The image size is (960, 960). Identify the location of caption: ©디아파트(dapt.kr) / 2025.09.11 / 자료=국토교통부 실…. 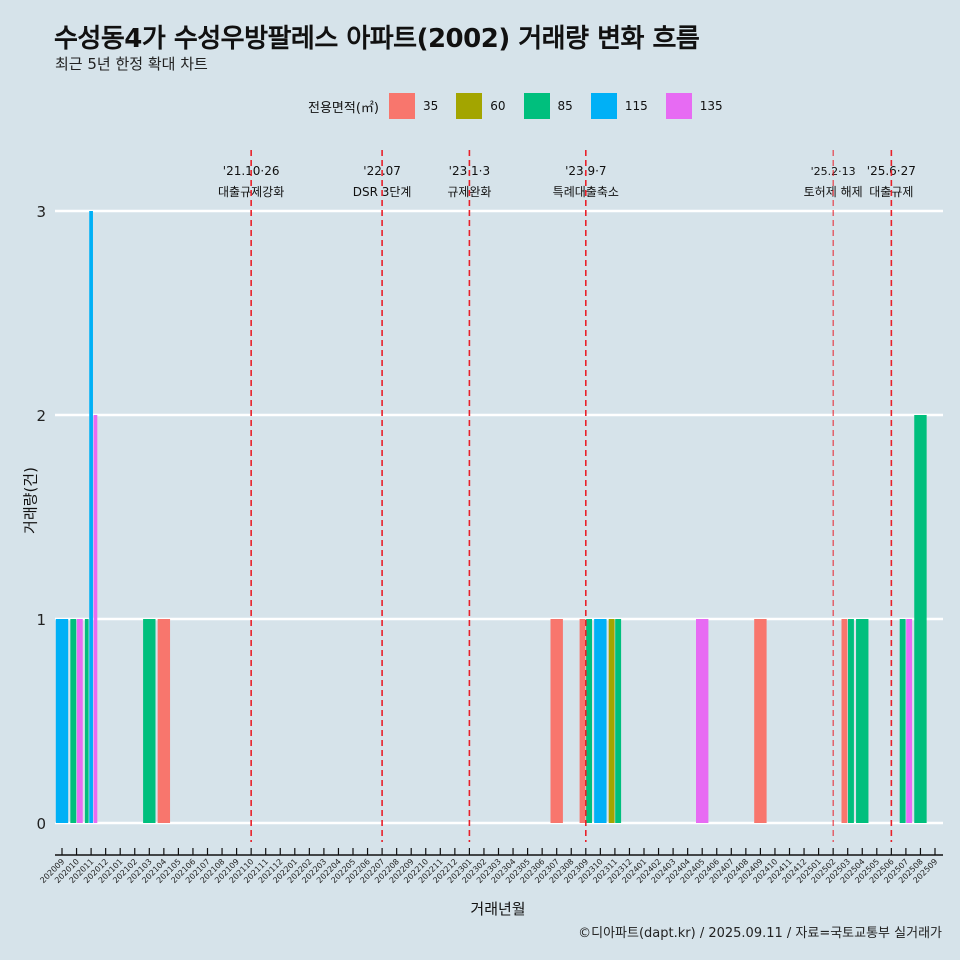
(760, 933).